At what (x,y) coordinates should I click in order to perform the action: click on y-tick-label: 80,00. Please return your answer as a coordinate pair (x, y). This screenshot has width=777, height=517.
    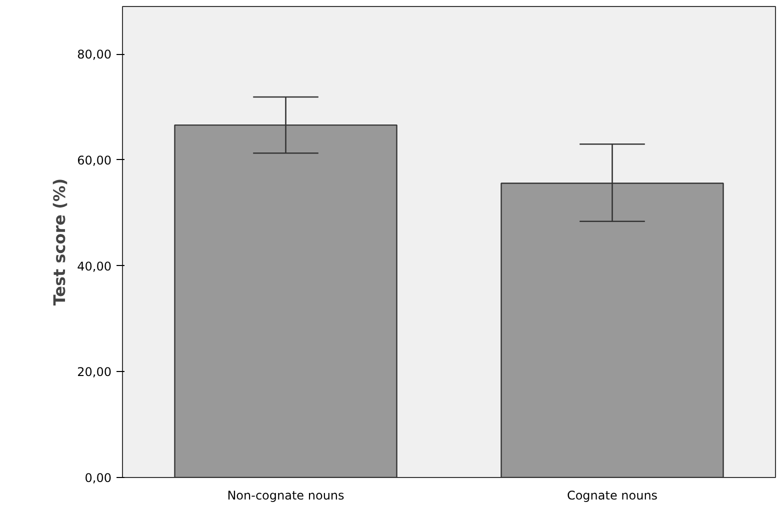
    Looking at the image, I should click on (94, 55).